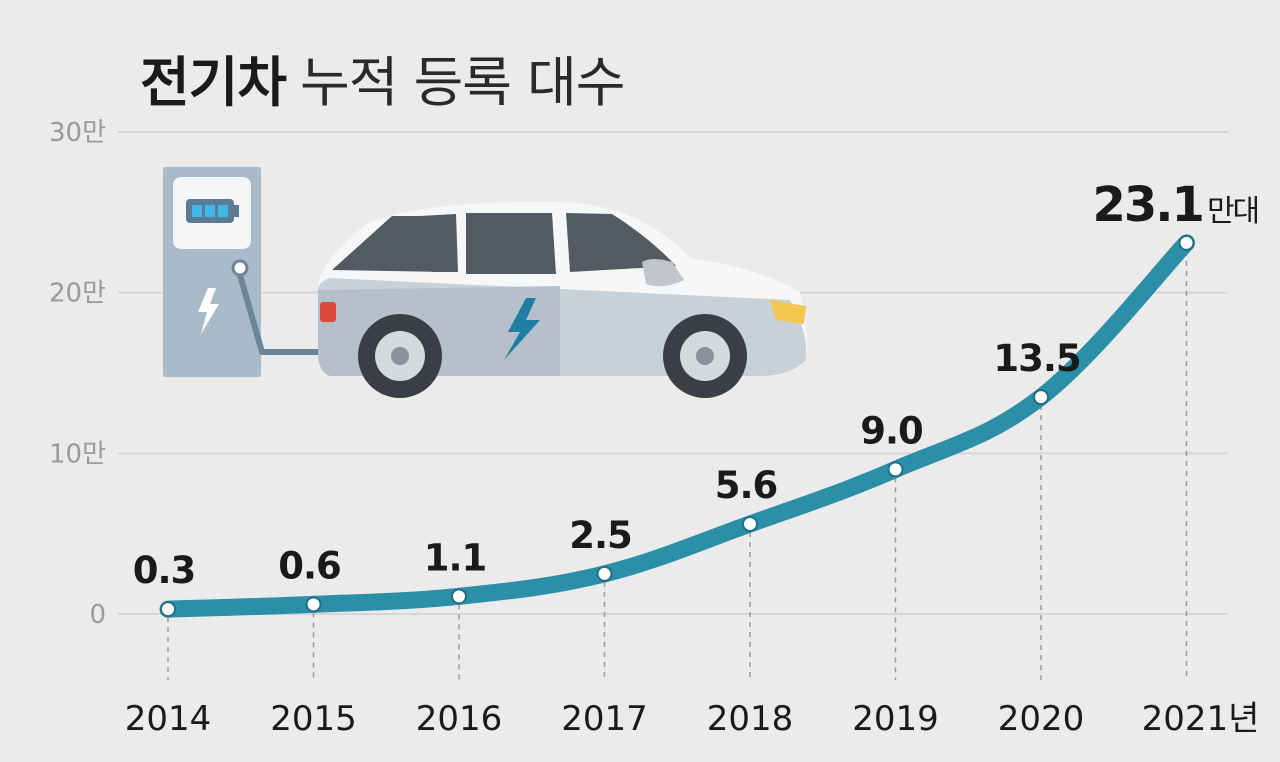 This screenshot has height=762, width=1280. What do you see at coordinates (309, 565) in the screenshot?
I see `data-label: 0.6` at bounding box center [309, 565].